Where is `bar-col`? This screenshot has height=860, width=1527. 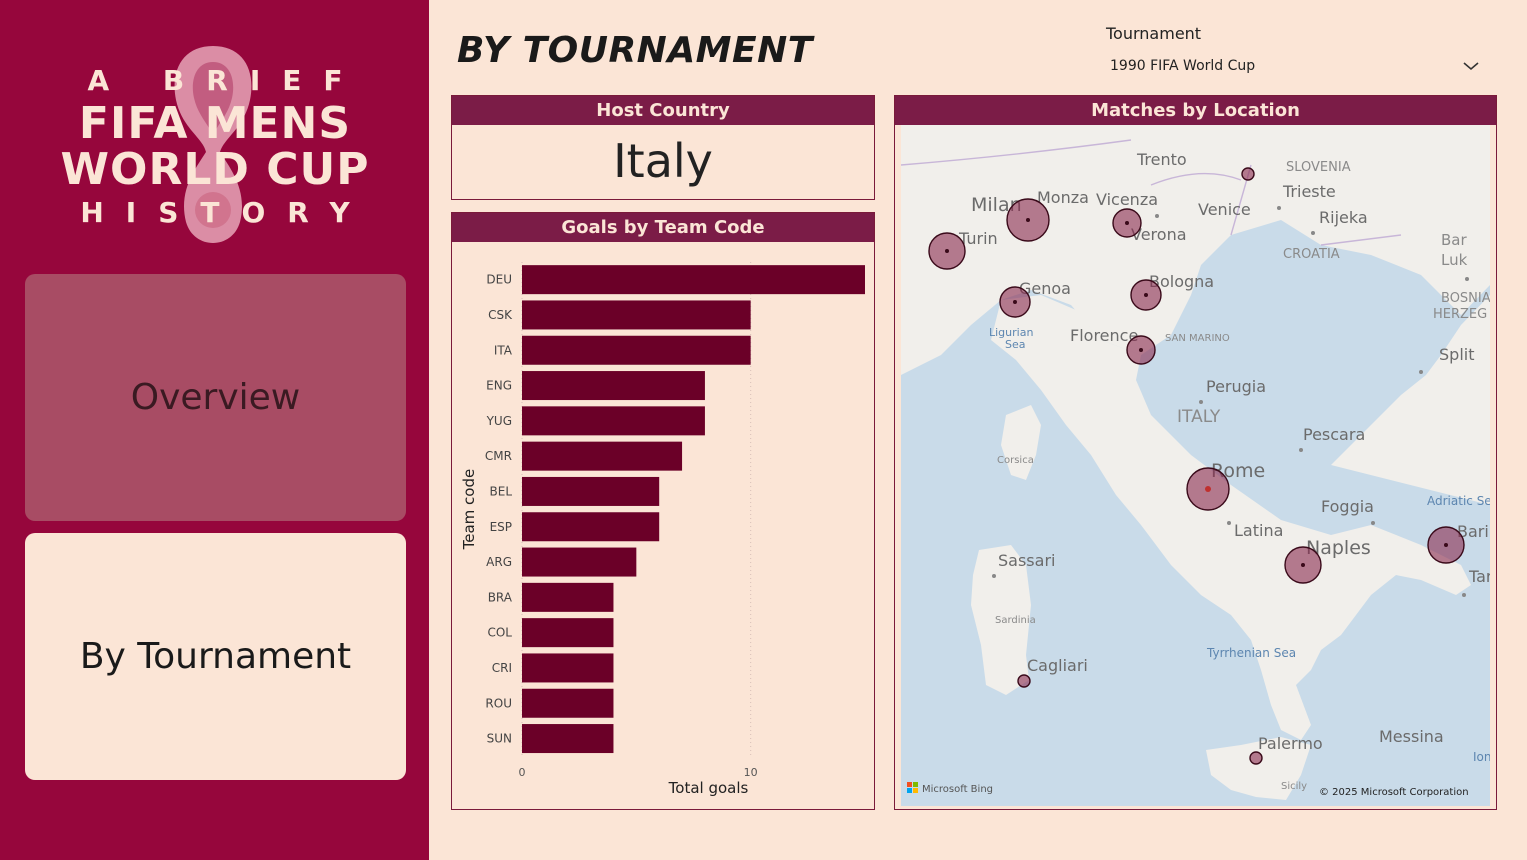 bar-col is located at coordinates (568, 633).